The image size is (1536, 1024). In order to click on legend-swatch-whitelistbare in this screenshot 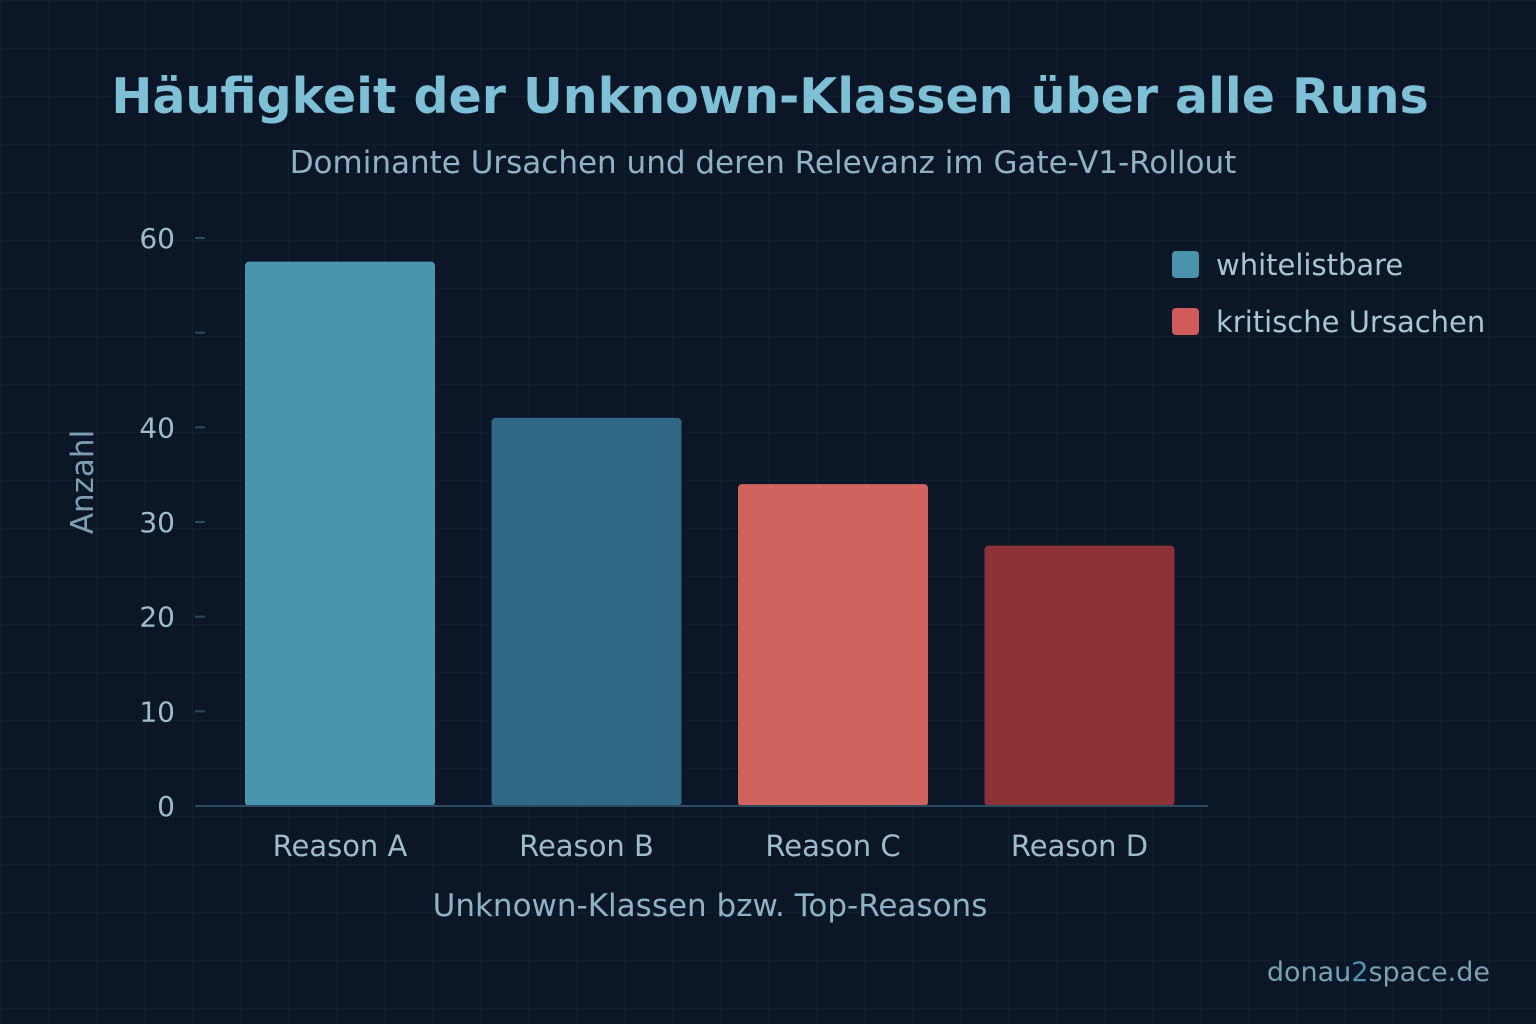, I will do `click(1185, 264)`.